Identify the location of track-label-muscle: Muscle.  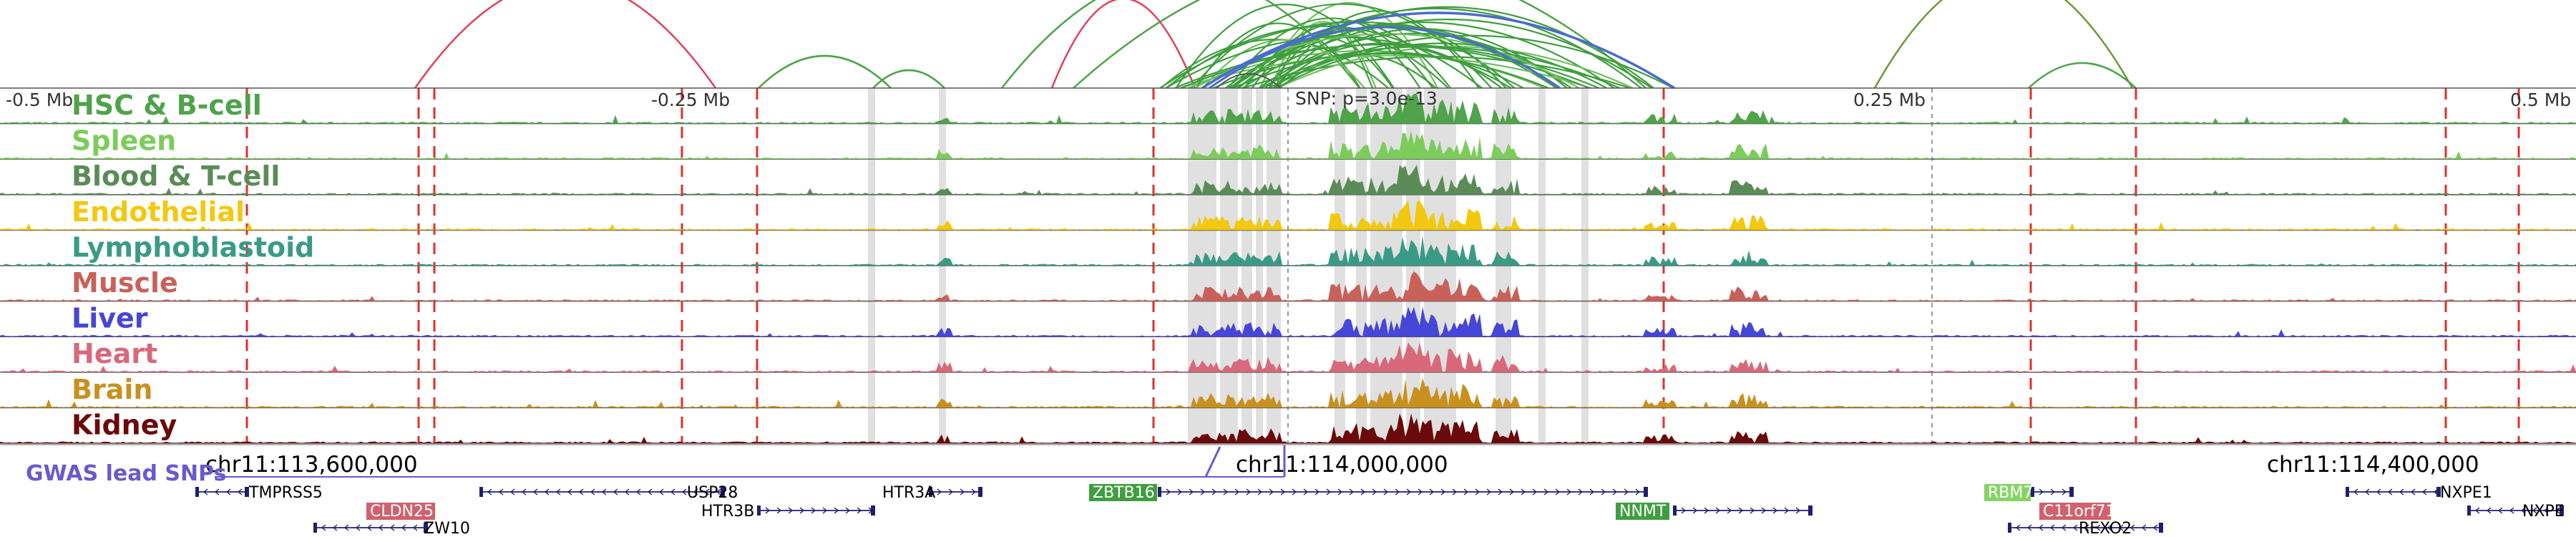
(125, 283).